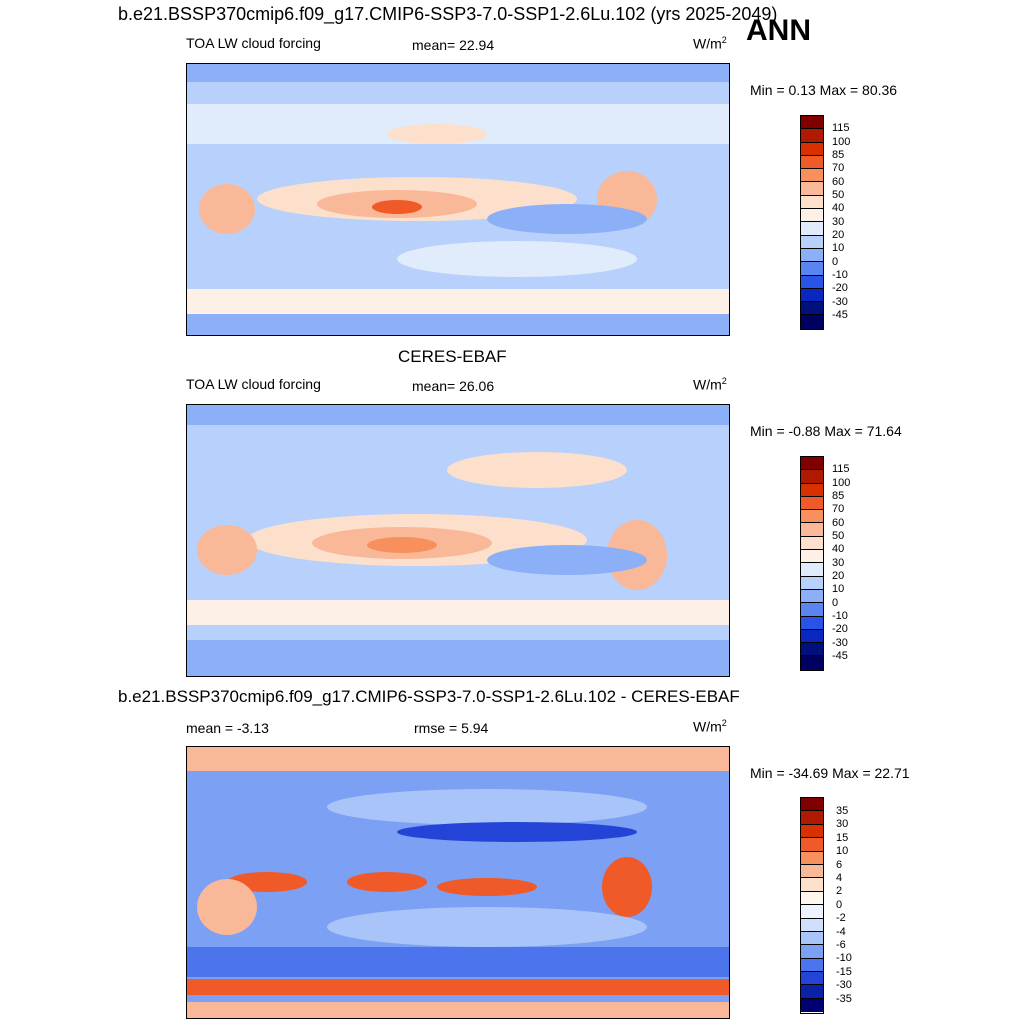  What do you see at coordinates (840, 275) in the screenshot?
I see `colorbar-1-tick: -10` at bounding box center [840, 275].